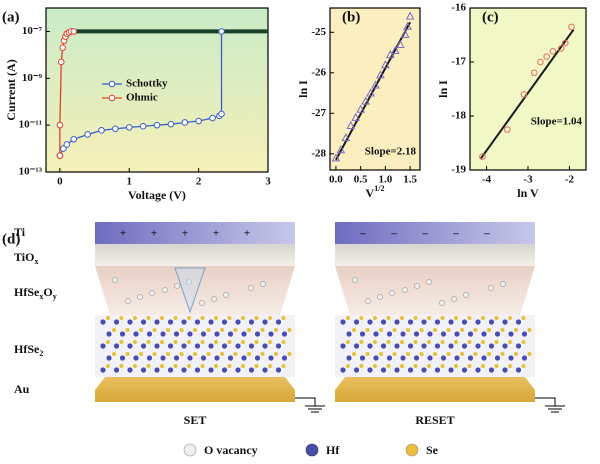  What do you see at coordinates (41, 353) in the screenshot?
I see `layer-label-sub: 2` at bounding box center [41, 353].